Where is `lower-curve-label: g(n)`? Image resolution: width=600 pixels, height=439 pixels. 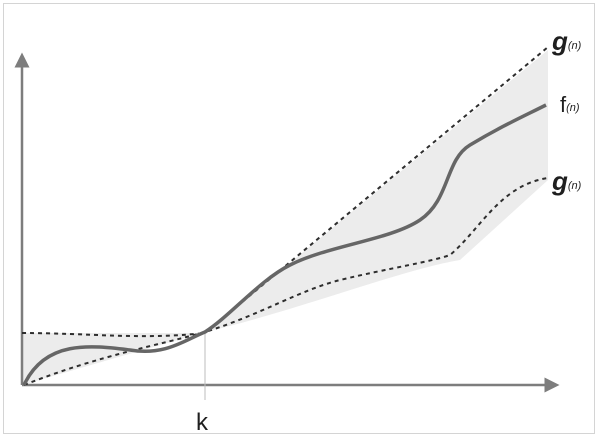 lower-curve-label: g(n) is located at coordinates (566, 181).